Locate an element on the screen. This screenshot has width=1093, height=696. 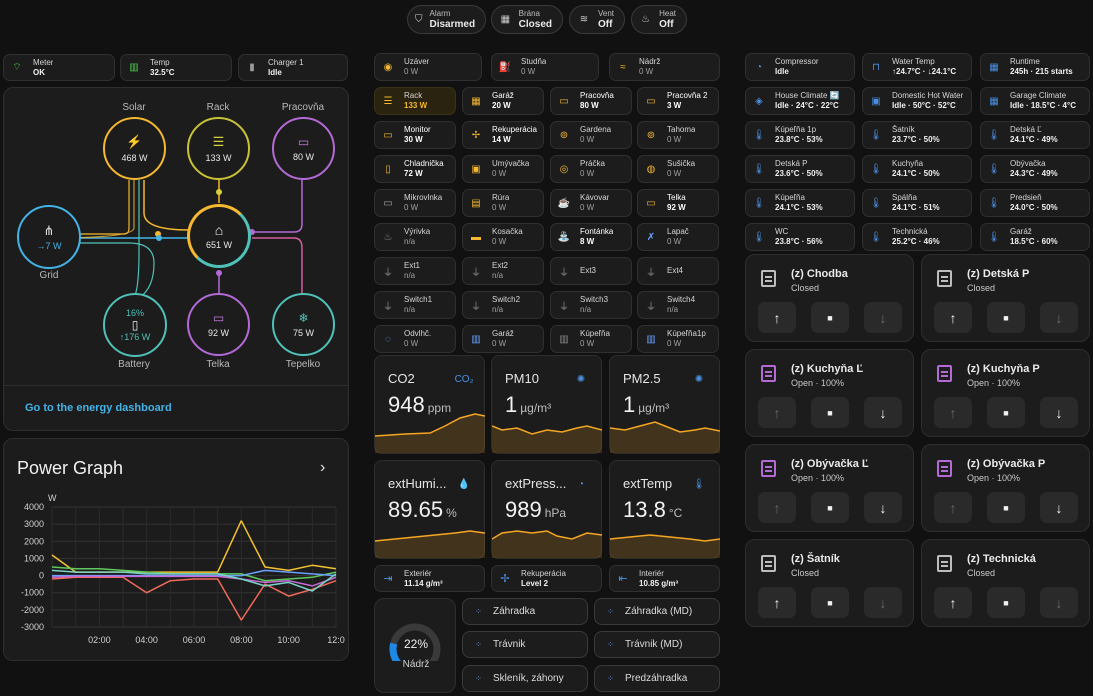
energy-dashboard-link: Go to the energy dashboard is located at coordinates (98, 408).